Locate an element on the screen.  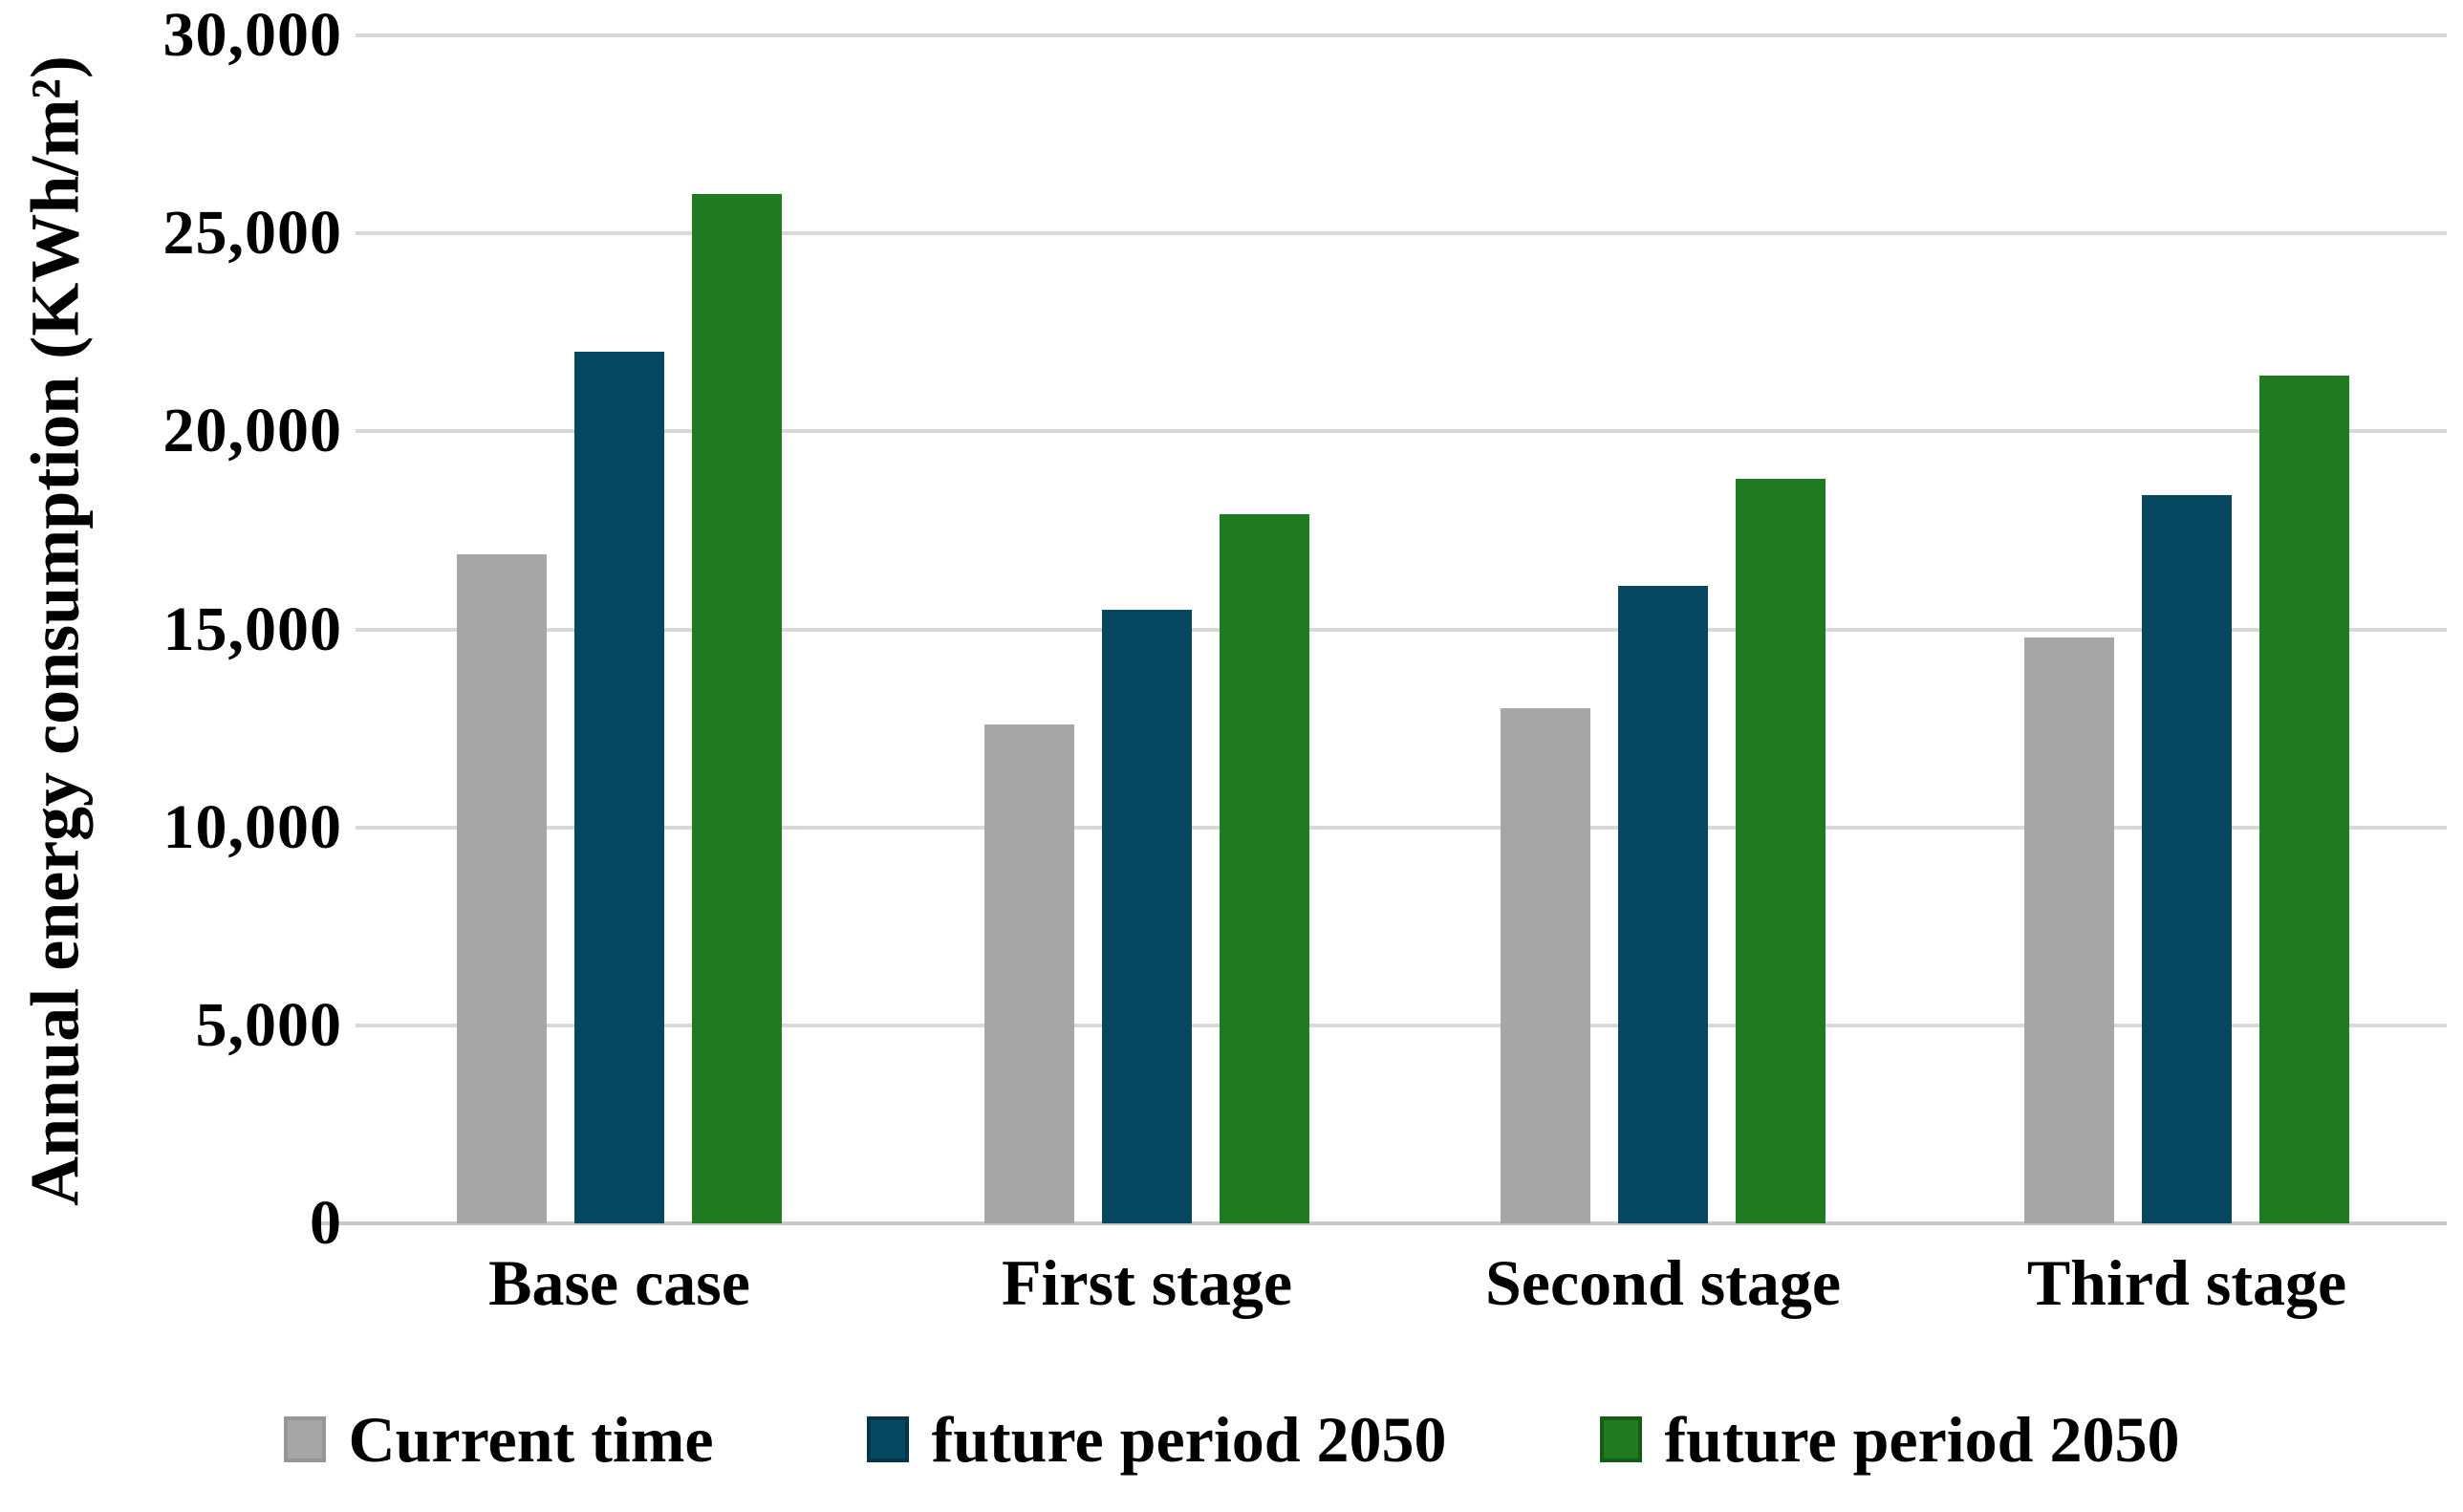
bar-first-stage-series2 is located at coordinates (1147, 916).